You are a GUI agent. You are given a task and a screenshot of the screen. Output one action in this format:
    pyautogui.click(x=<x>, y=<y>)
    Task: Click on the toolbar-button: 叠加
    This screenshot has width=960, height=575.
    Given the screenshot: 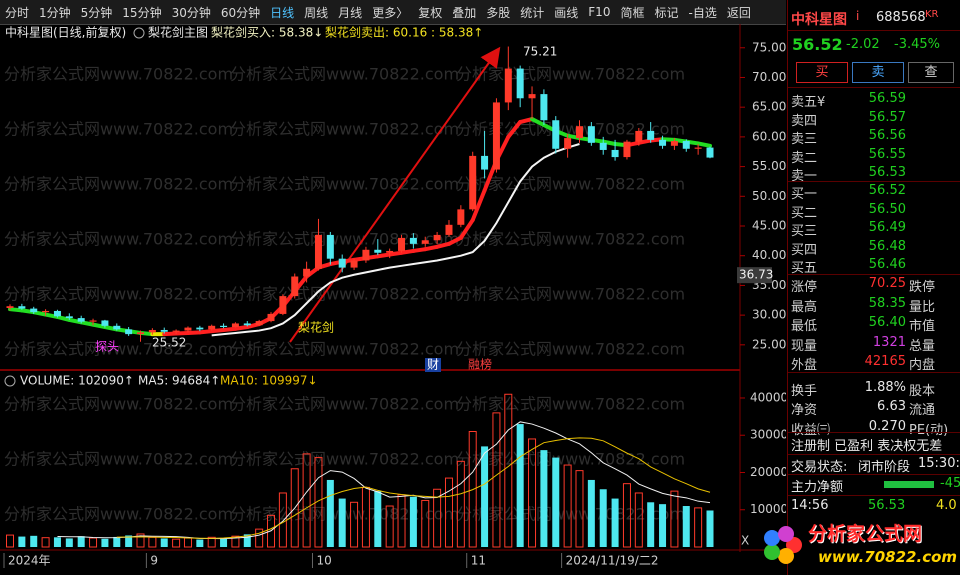 What is the action you would take?
    pyautogui.click(x=464, y=12)
    